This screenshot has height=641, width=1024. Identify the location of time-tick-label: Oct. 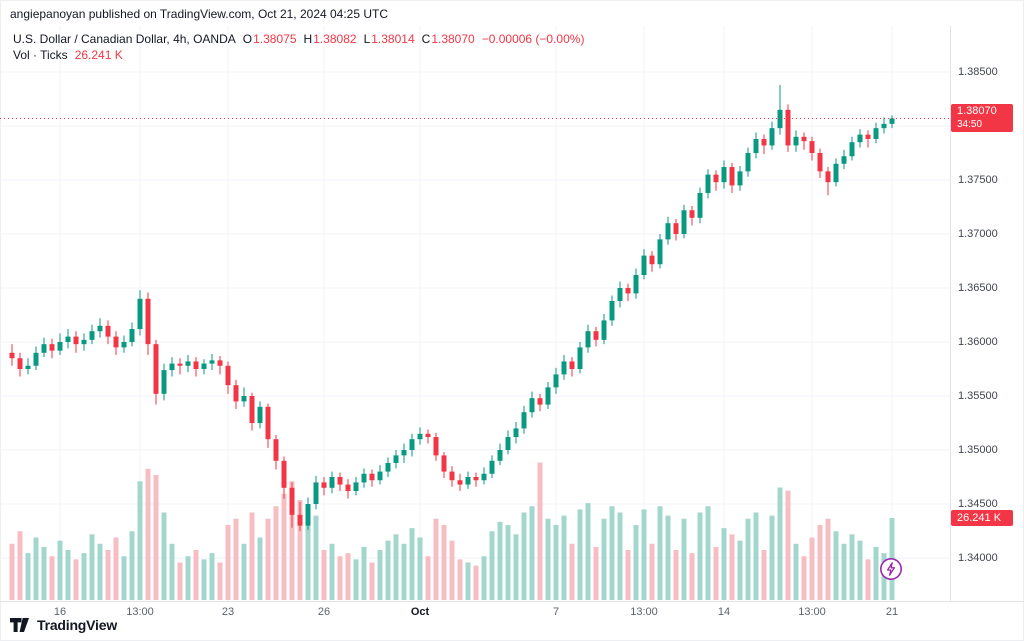
(420, 612).